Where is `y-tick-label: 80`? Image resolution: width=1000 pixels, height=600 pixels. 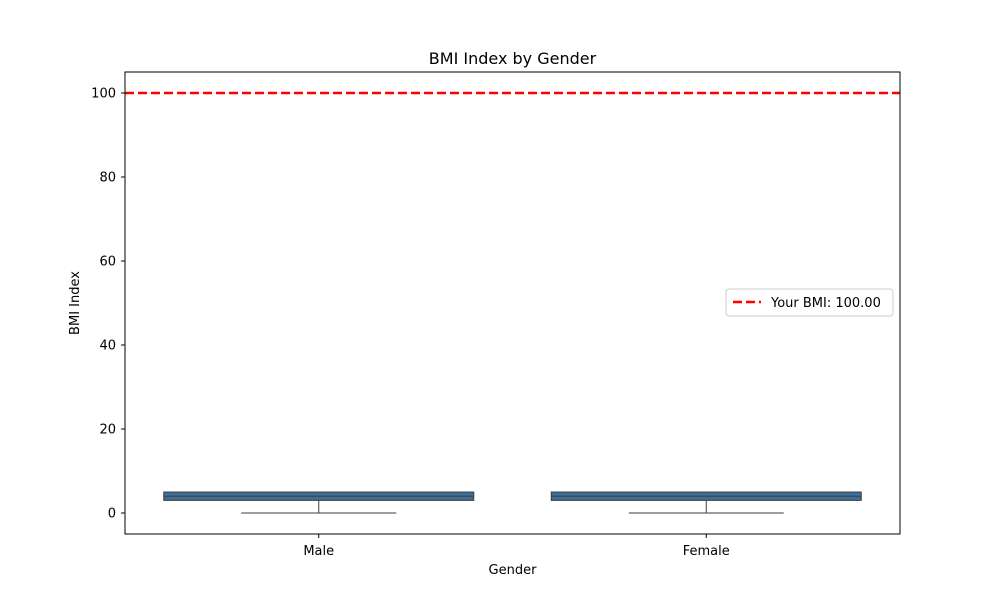
y-tick-label: 80 is located at coordinates (107, 178).